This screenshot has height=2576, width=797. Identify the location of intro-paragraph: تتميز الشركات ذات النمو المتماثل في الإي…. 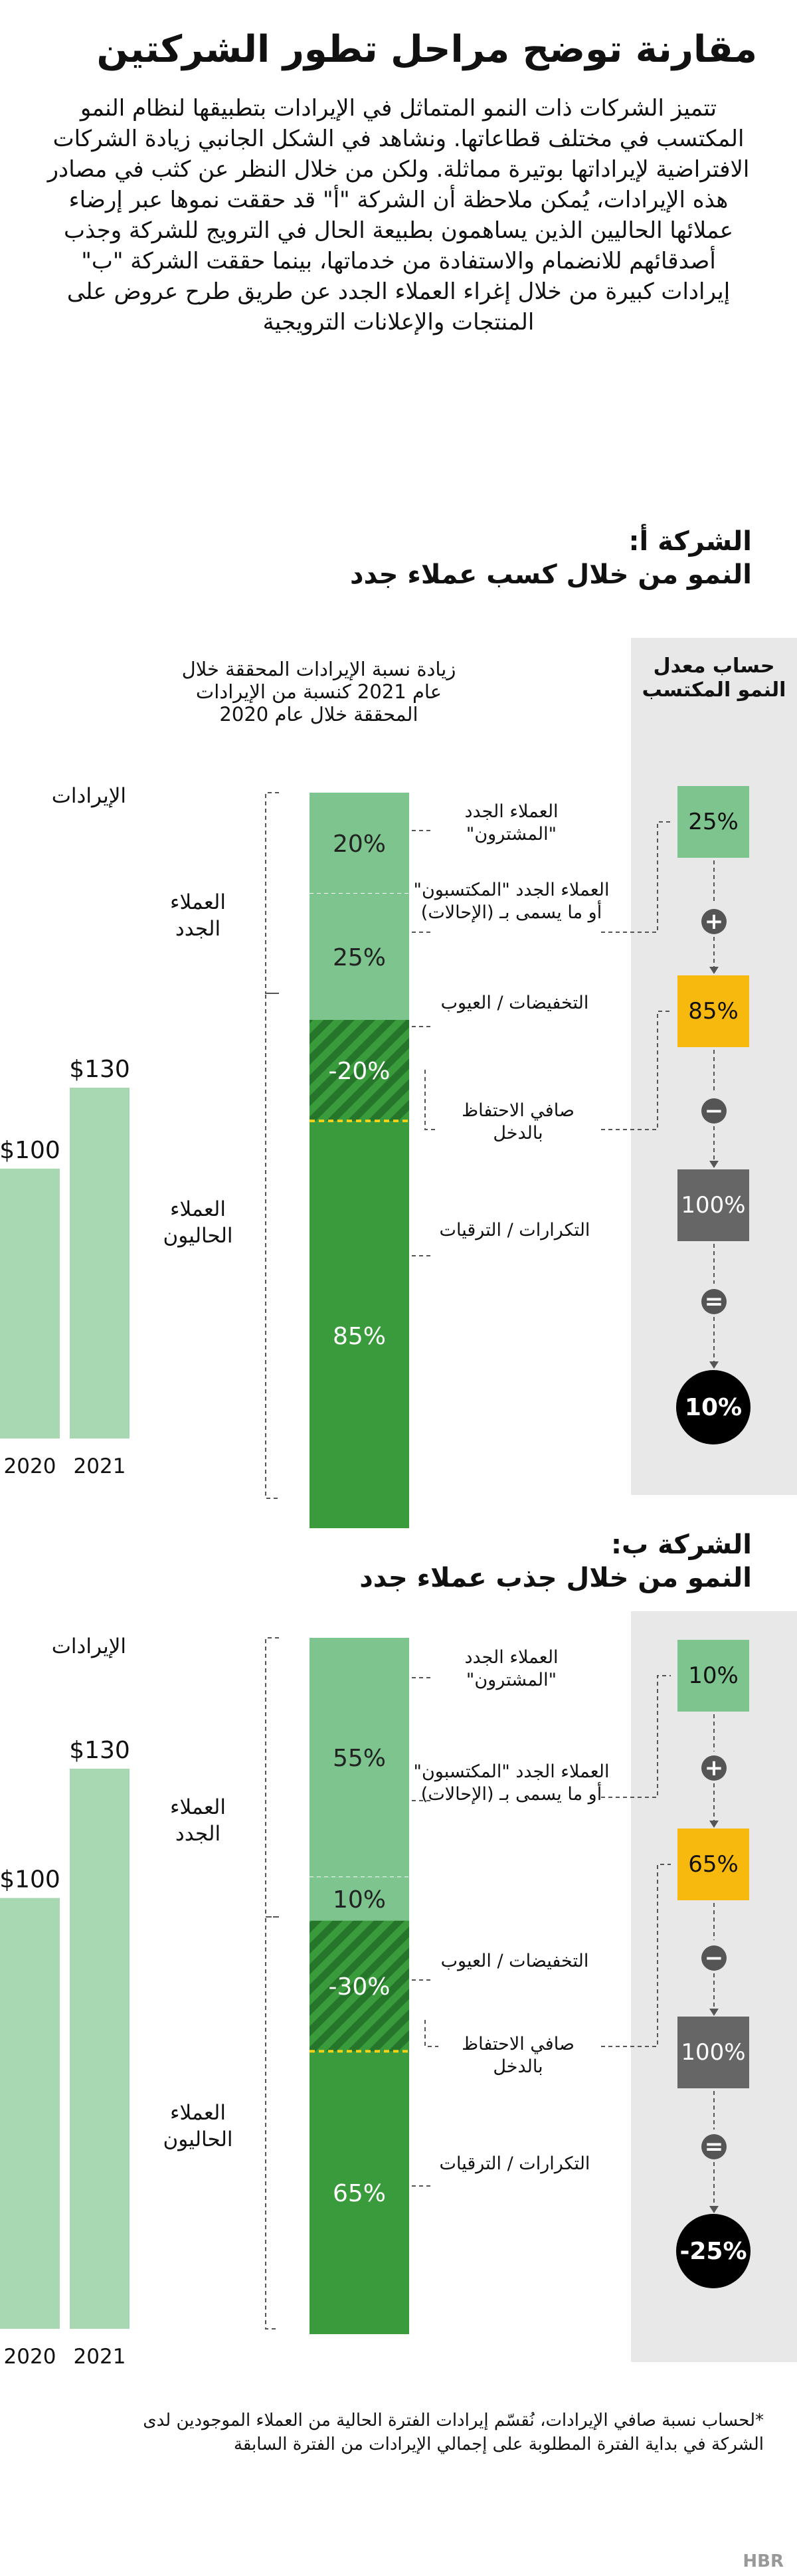
(398, 215).